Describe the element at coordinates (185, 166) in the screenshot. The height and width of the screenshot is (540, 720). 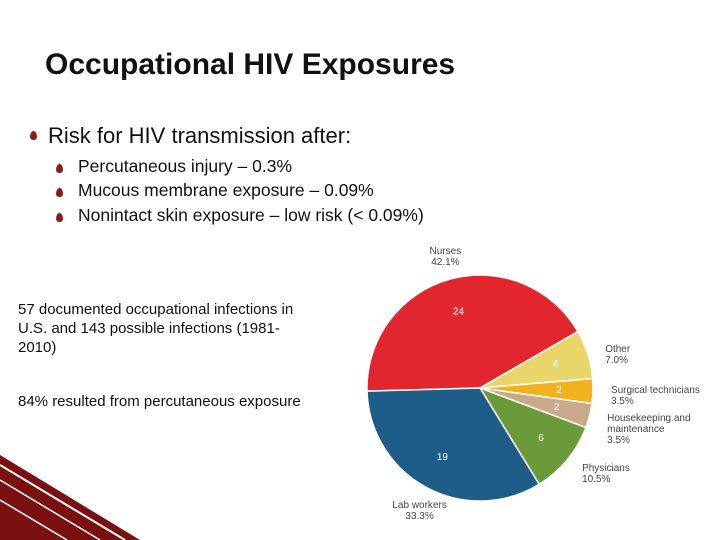
I see `sub-bullet: Percutaneous injury – 0.3%` at that location.